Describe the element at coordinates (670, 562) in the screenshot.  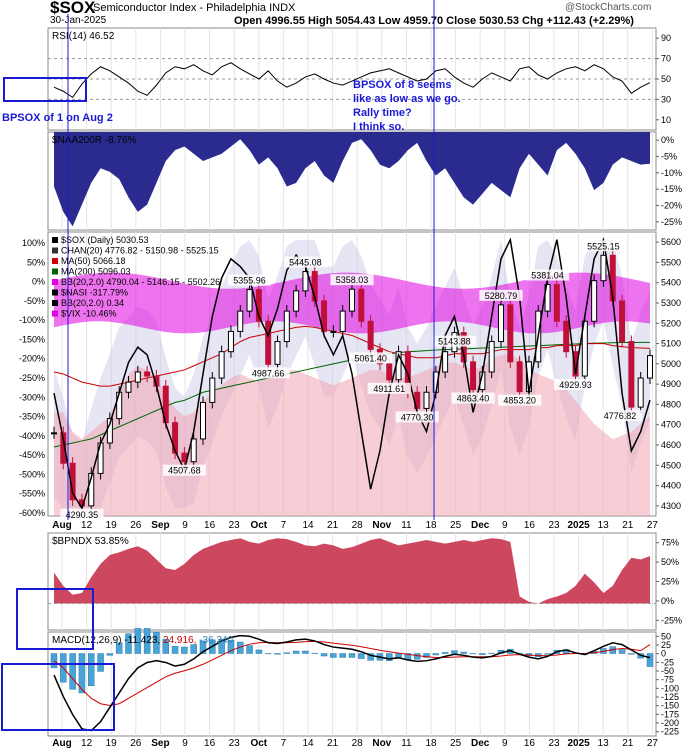
I see `bpndx-axis-tick-label: 50%` at that location.